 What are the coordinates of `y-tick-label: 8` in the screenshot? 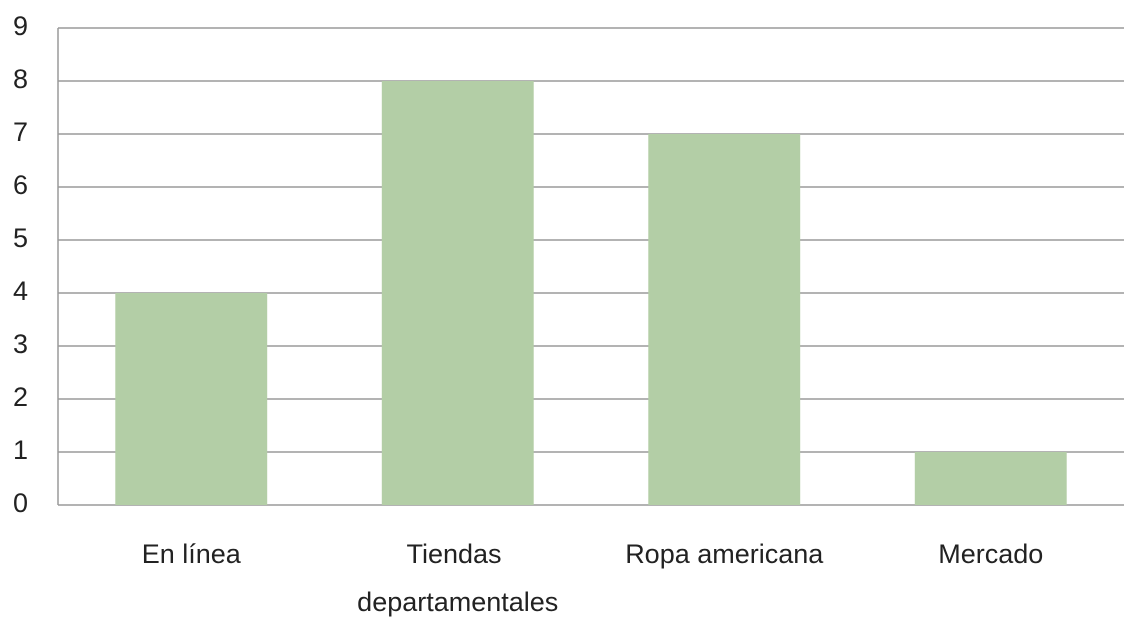 It's located at (20, 79).